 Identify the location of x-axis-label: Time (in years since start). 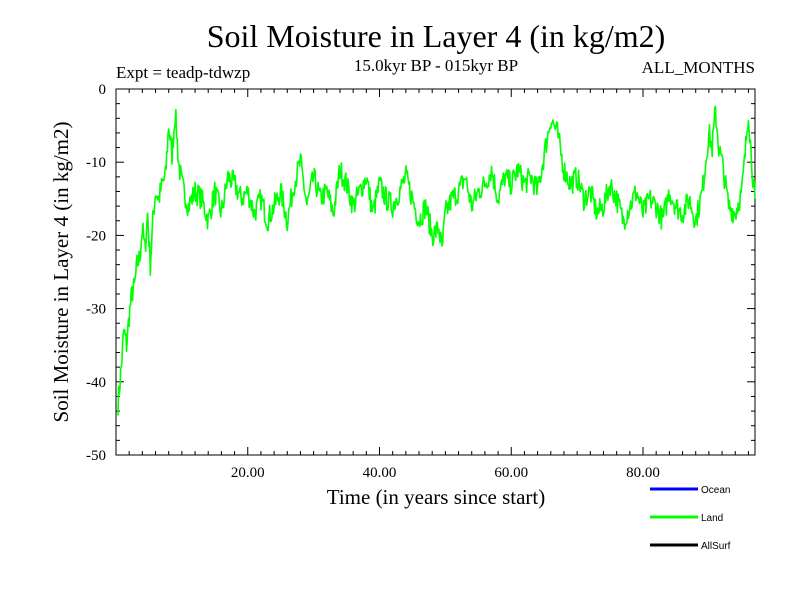
(436, 497).